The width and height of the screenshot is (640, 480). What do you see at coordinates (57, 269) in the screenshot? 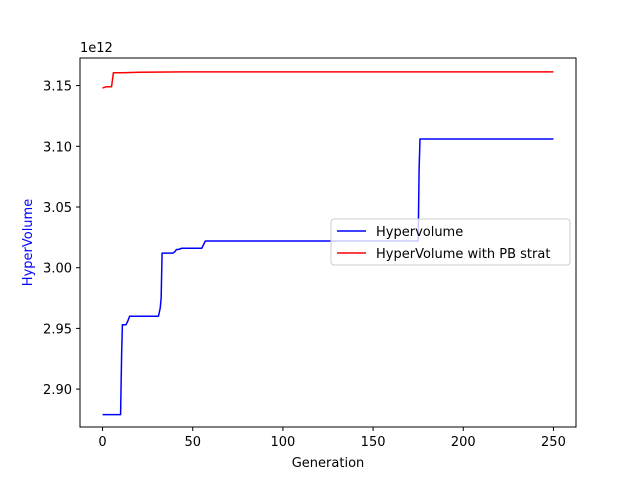
I see `y-tick-label: 3.00` at bounding box center [57, 269].